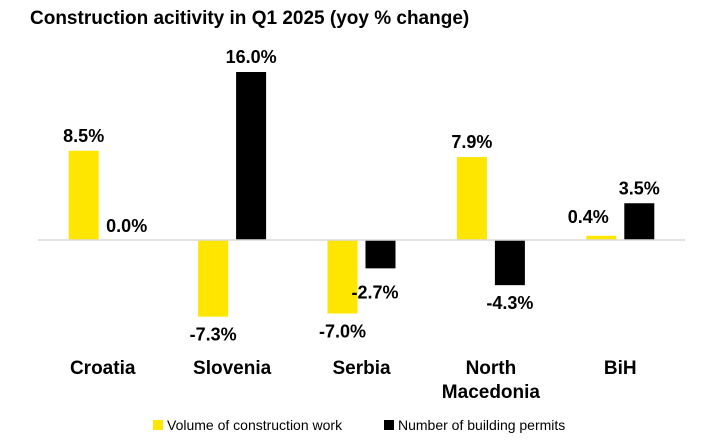 Image resolution: width=707 pixels, height=441 pixels. What do you see at coordinates (342, 332) in the screenshot?
I see `data-label: -7.0%` at bounding box center [342, 332].